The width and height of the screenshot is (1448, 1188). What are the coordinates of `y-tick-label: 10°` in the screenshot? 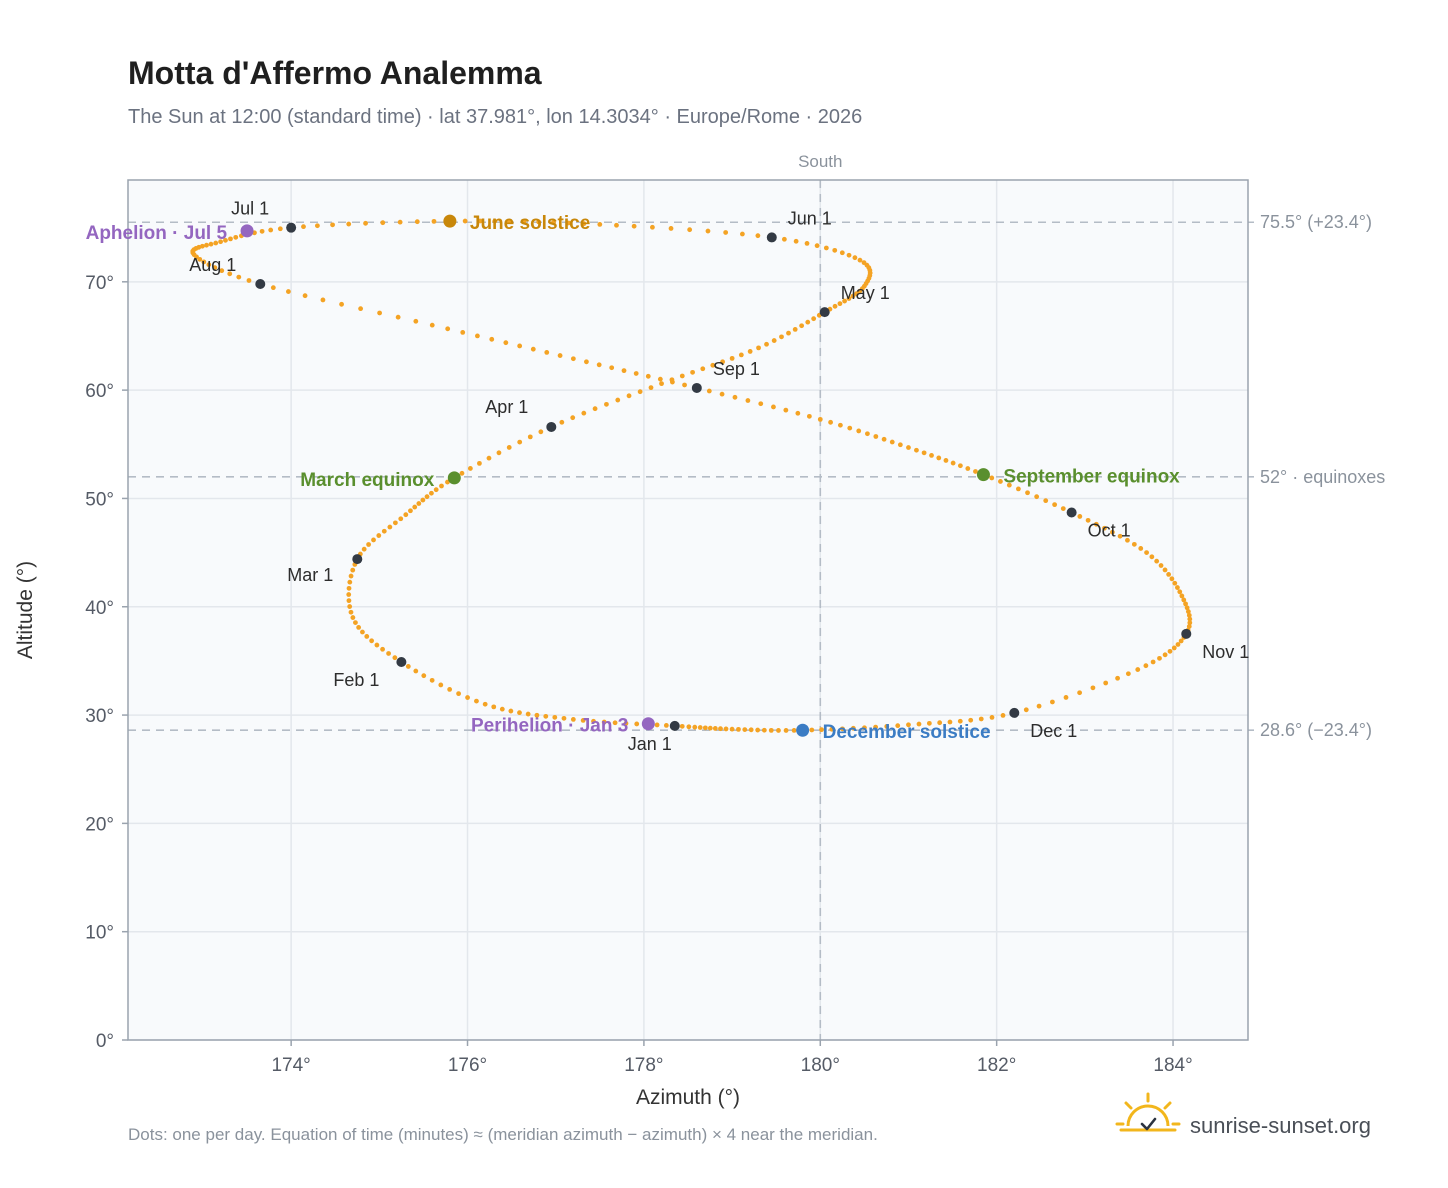 It's located at (99, 933).